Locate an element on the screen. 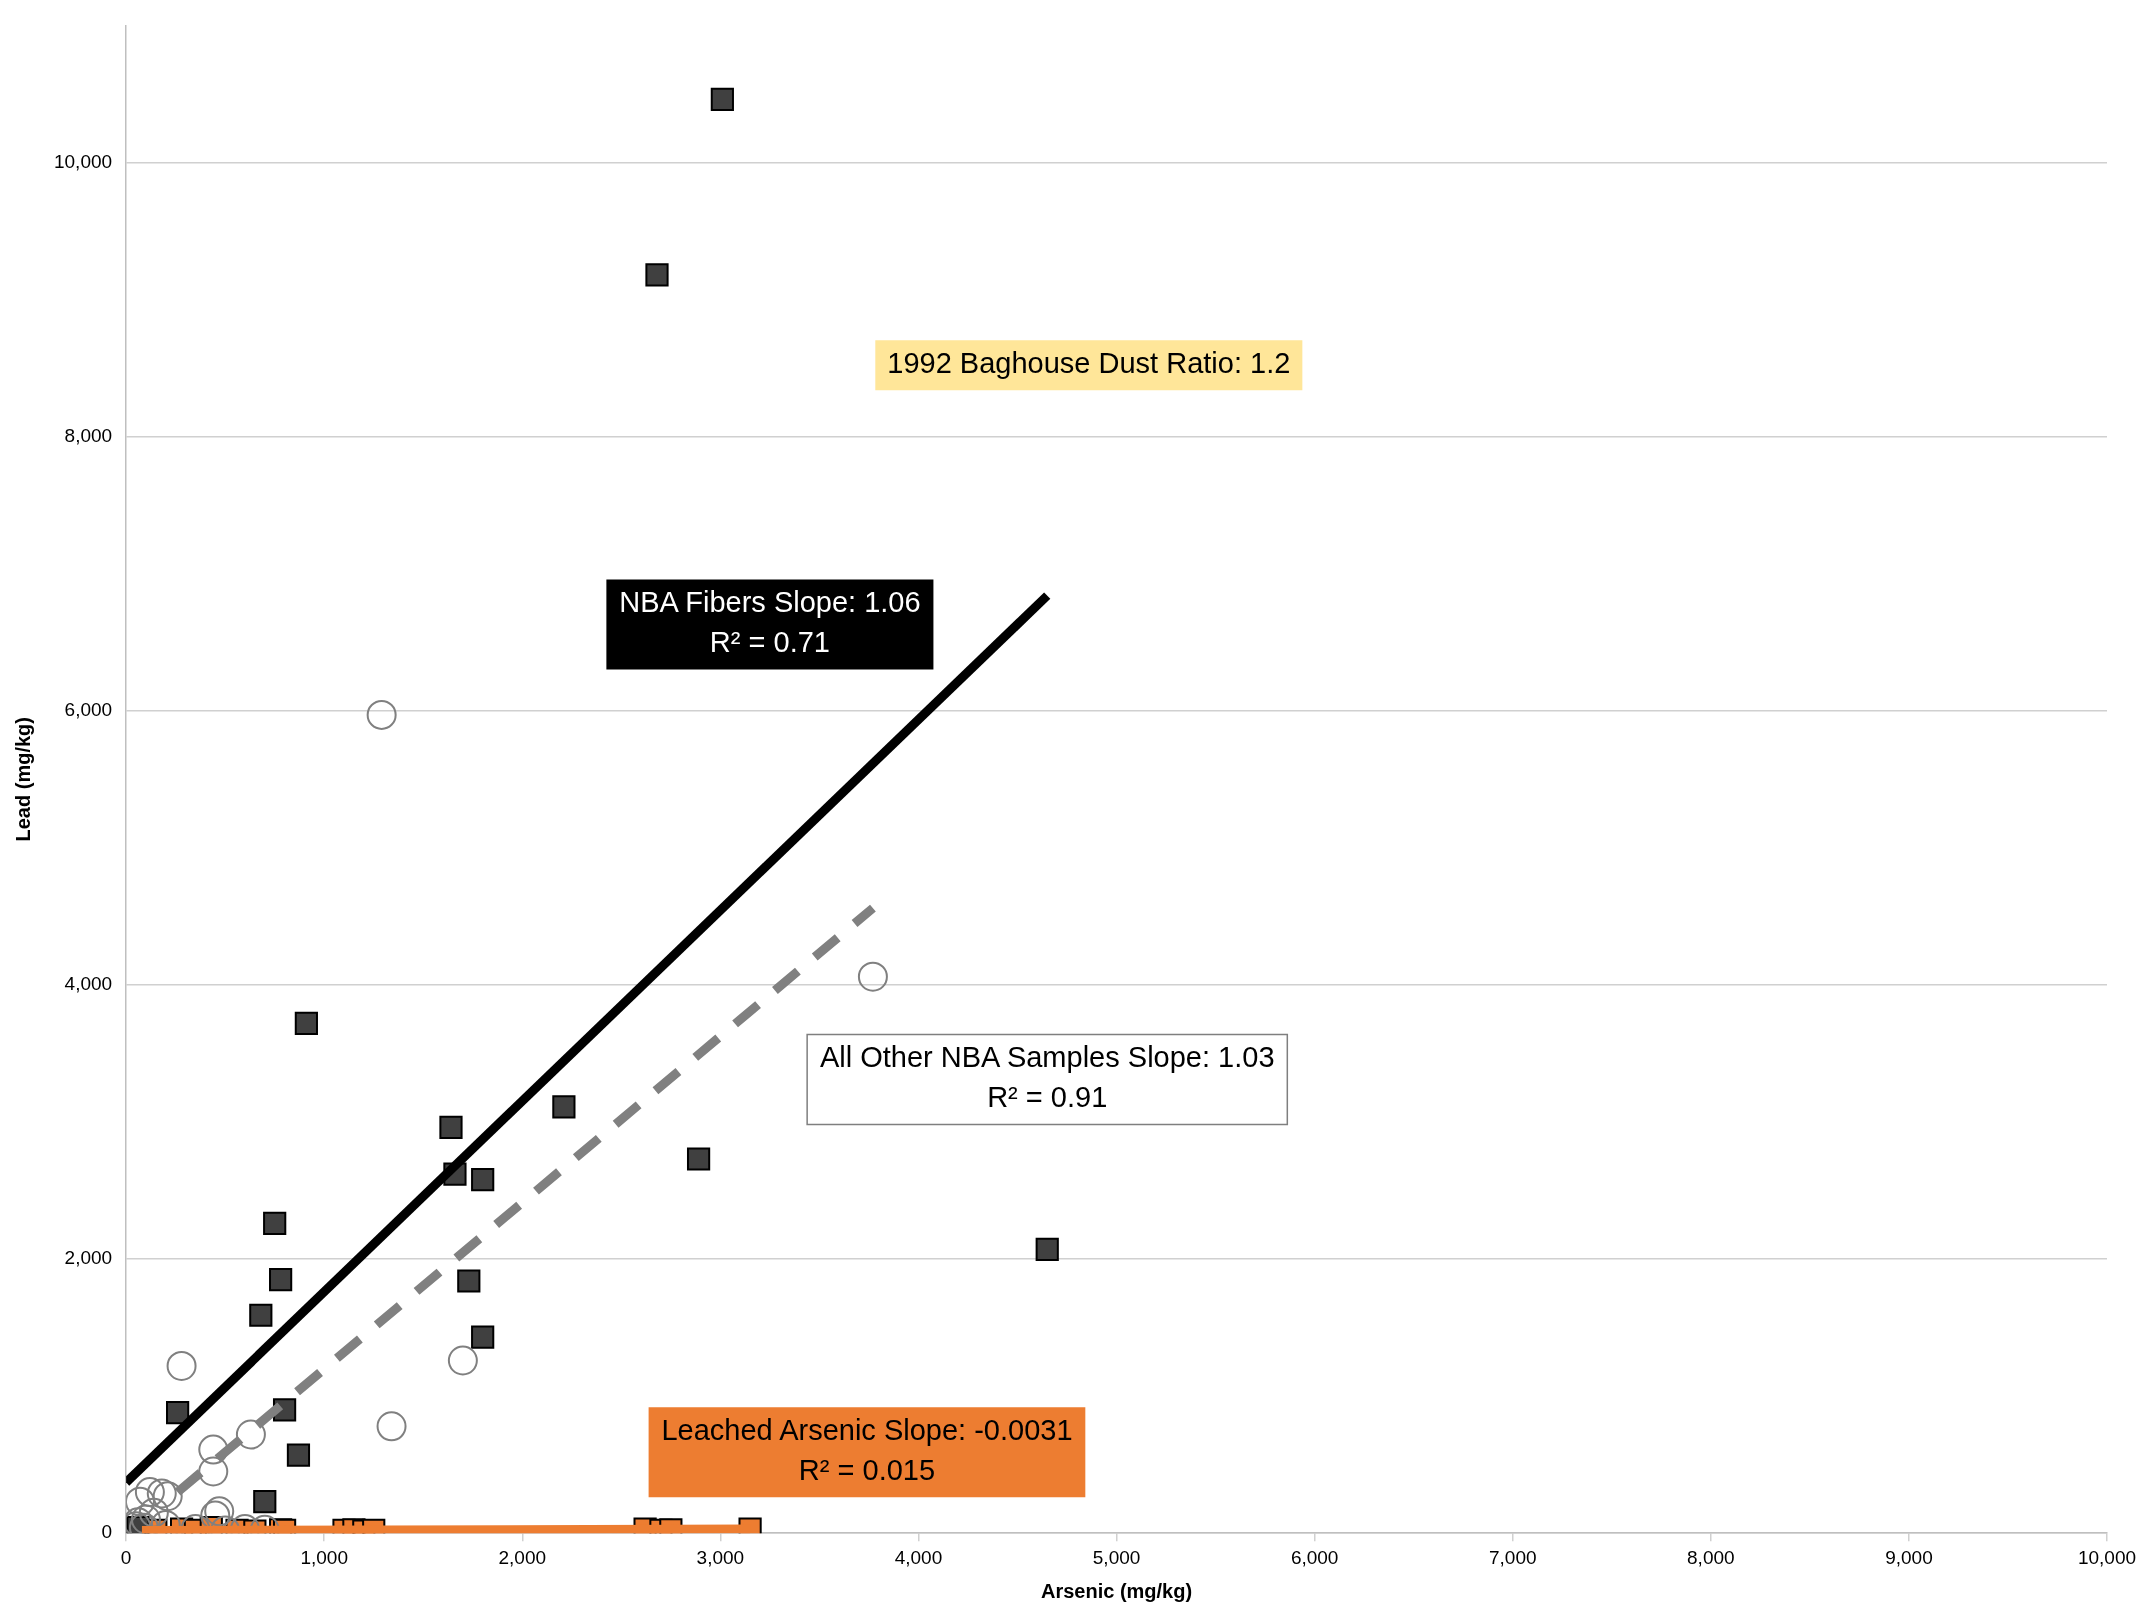 This screenshot has height=1616, width=2145. x-tick-label: 10,000 is located at coordinates (2107, 1557).